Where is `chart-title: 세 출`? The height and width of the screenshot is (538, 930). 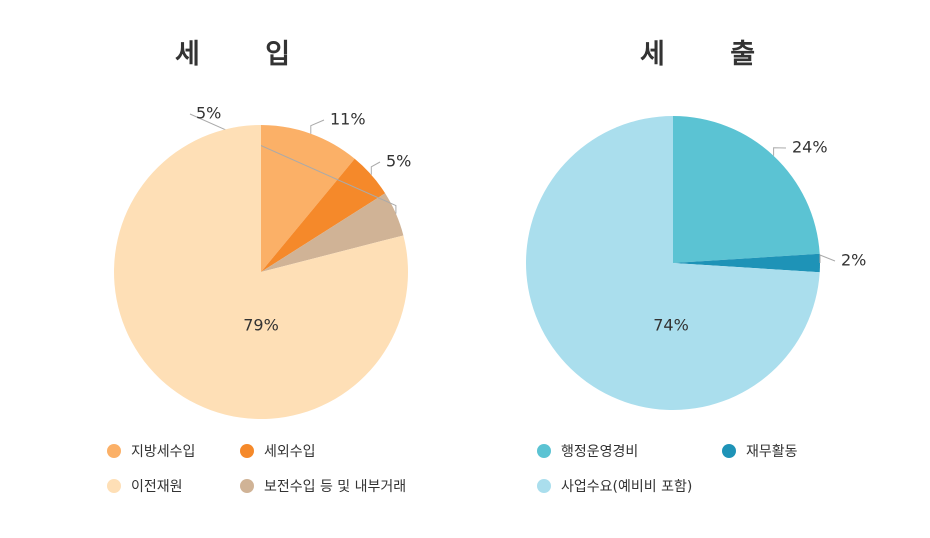
chart-title: 세 출 is located at coordinates (711, 54).